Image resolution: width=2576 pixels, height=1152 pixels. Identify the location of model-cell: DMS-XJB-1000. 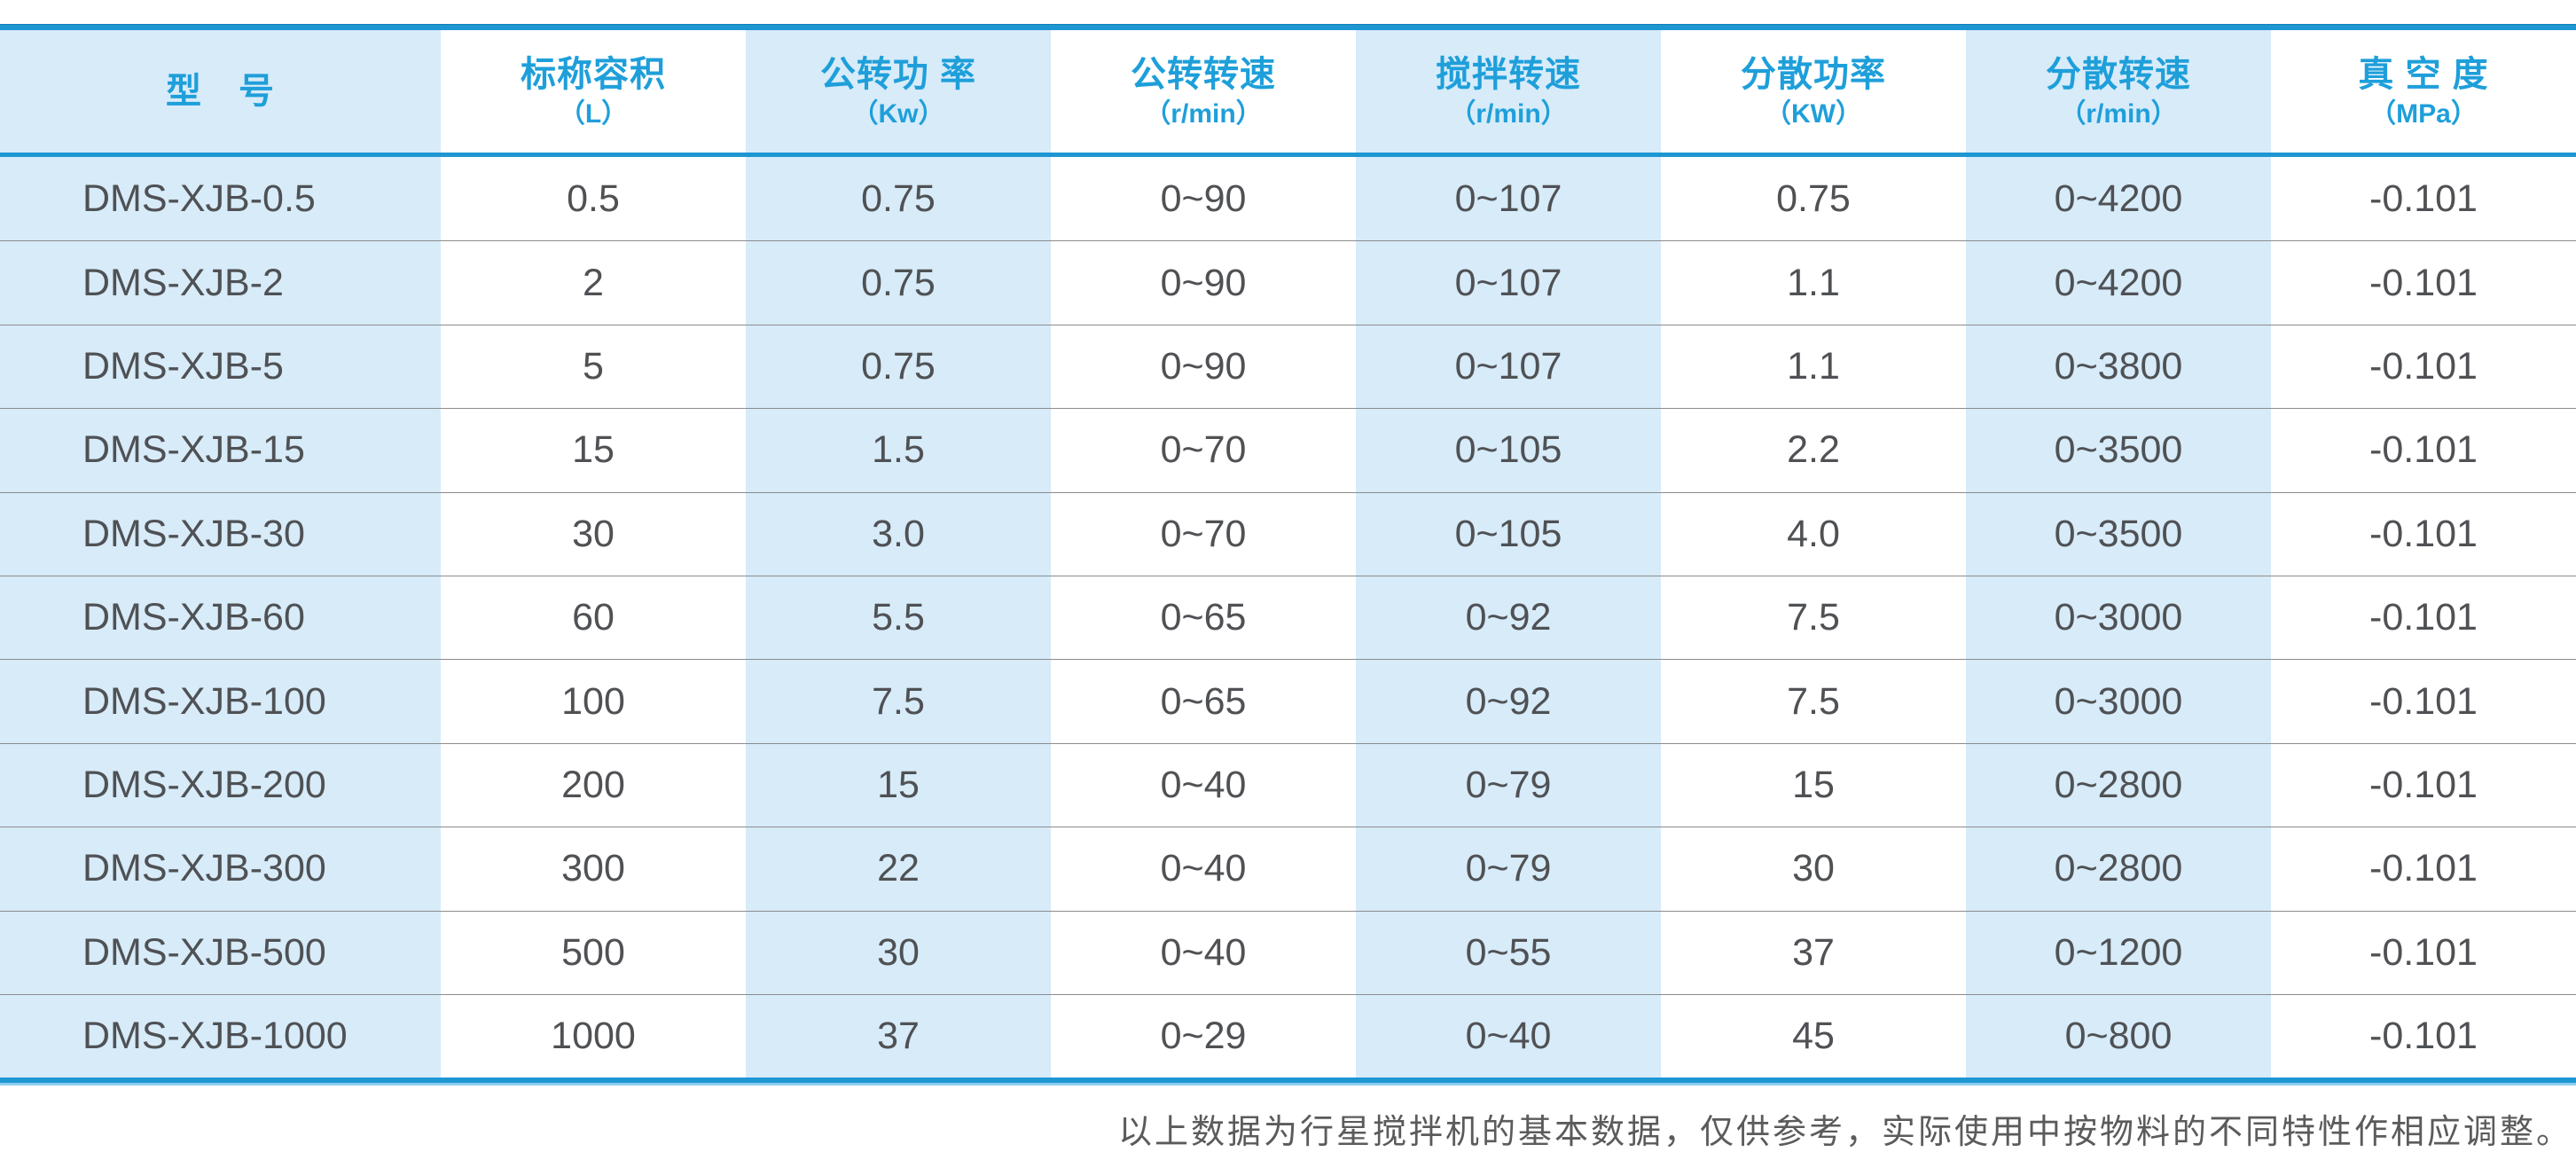
(220, 1036).